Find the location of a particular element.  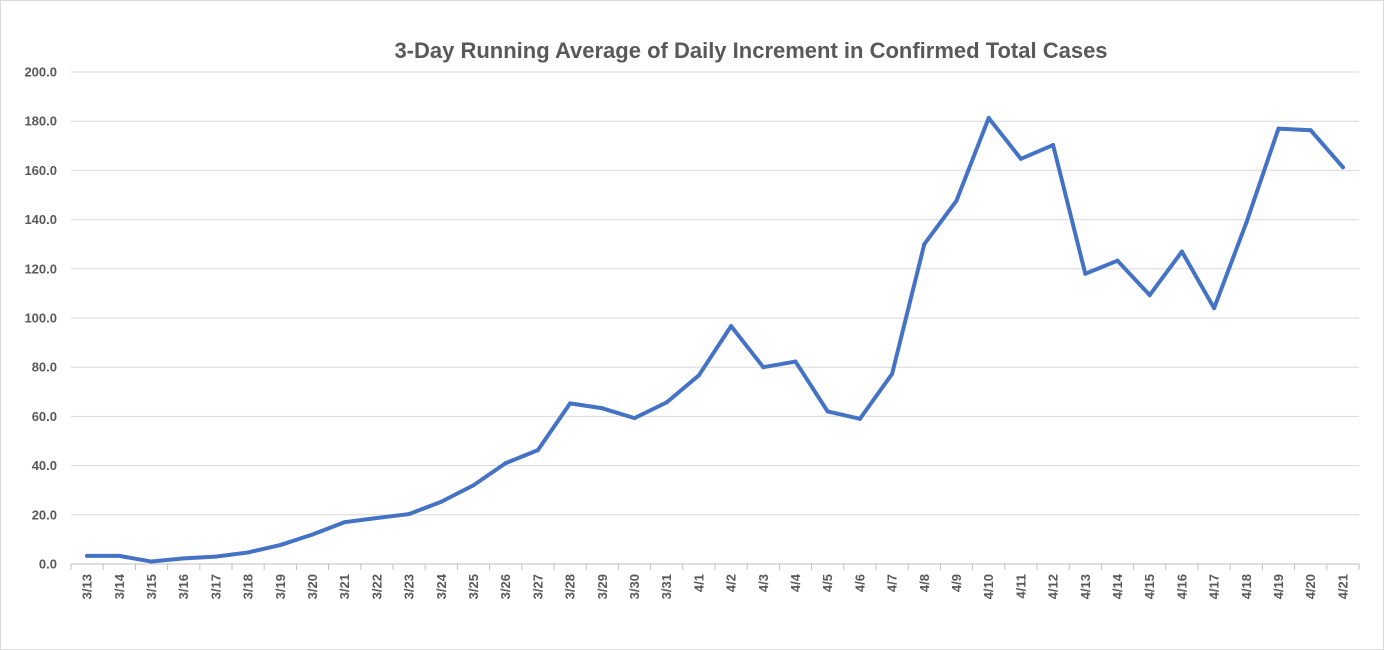

x-tick-label: 3/29 is located at coordinates (602, 586).